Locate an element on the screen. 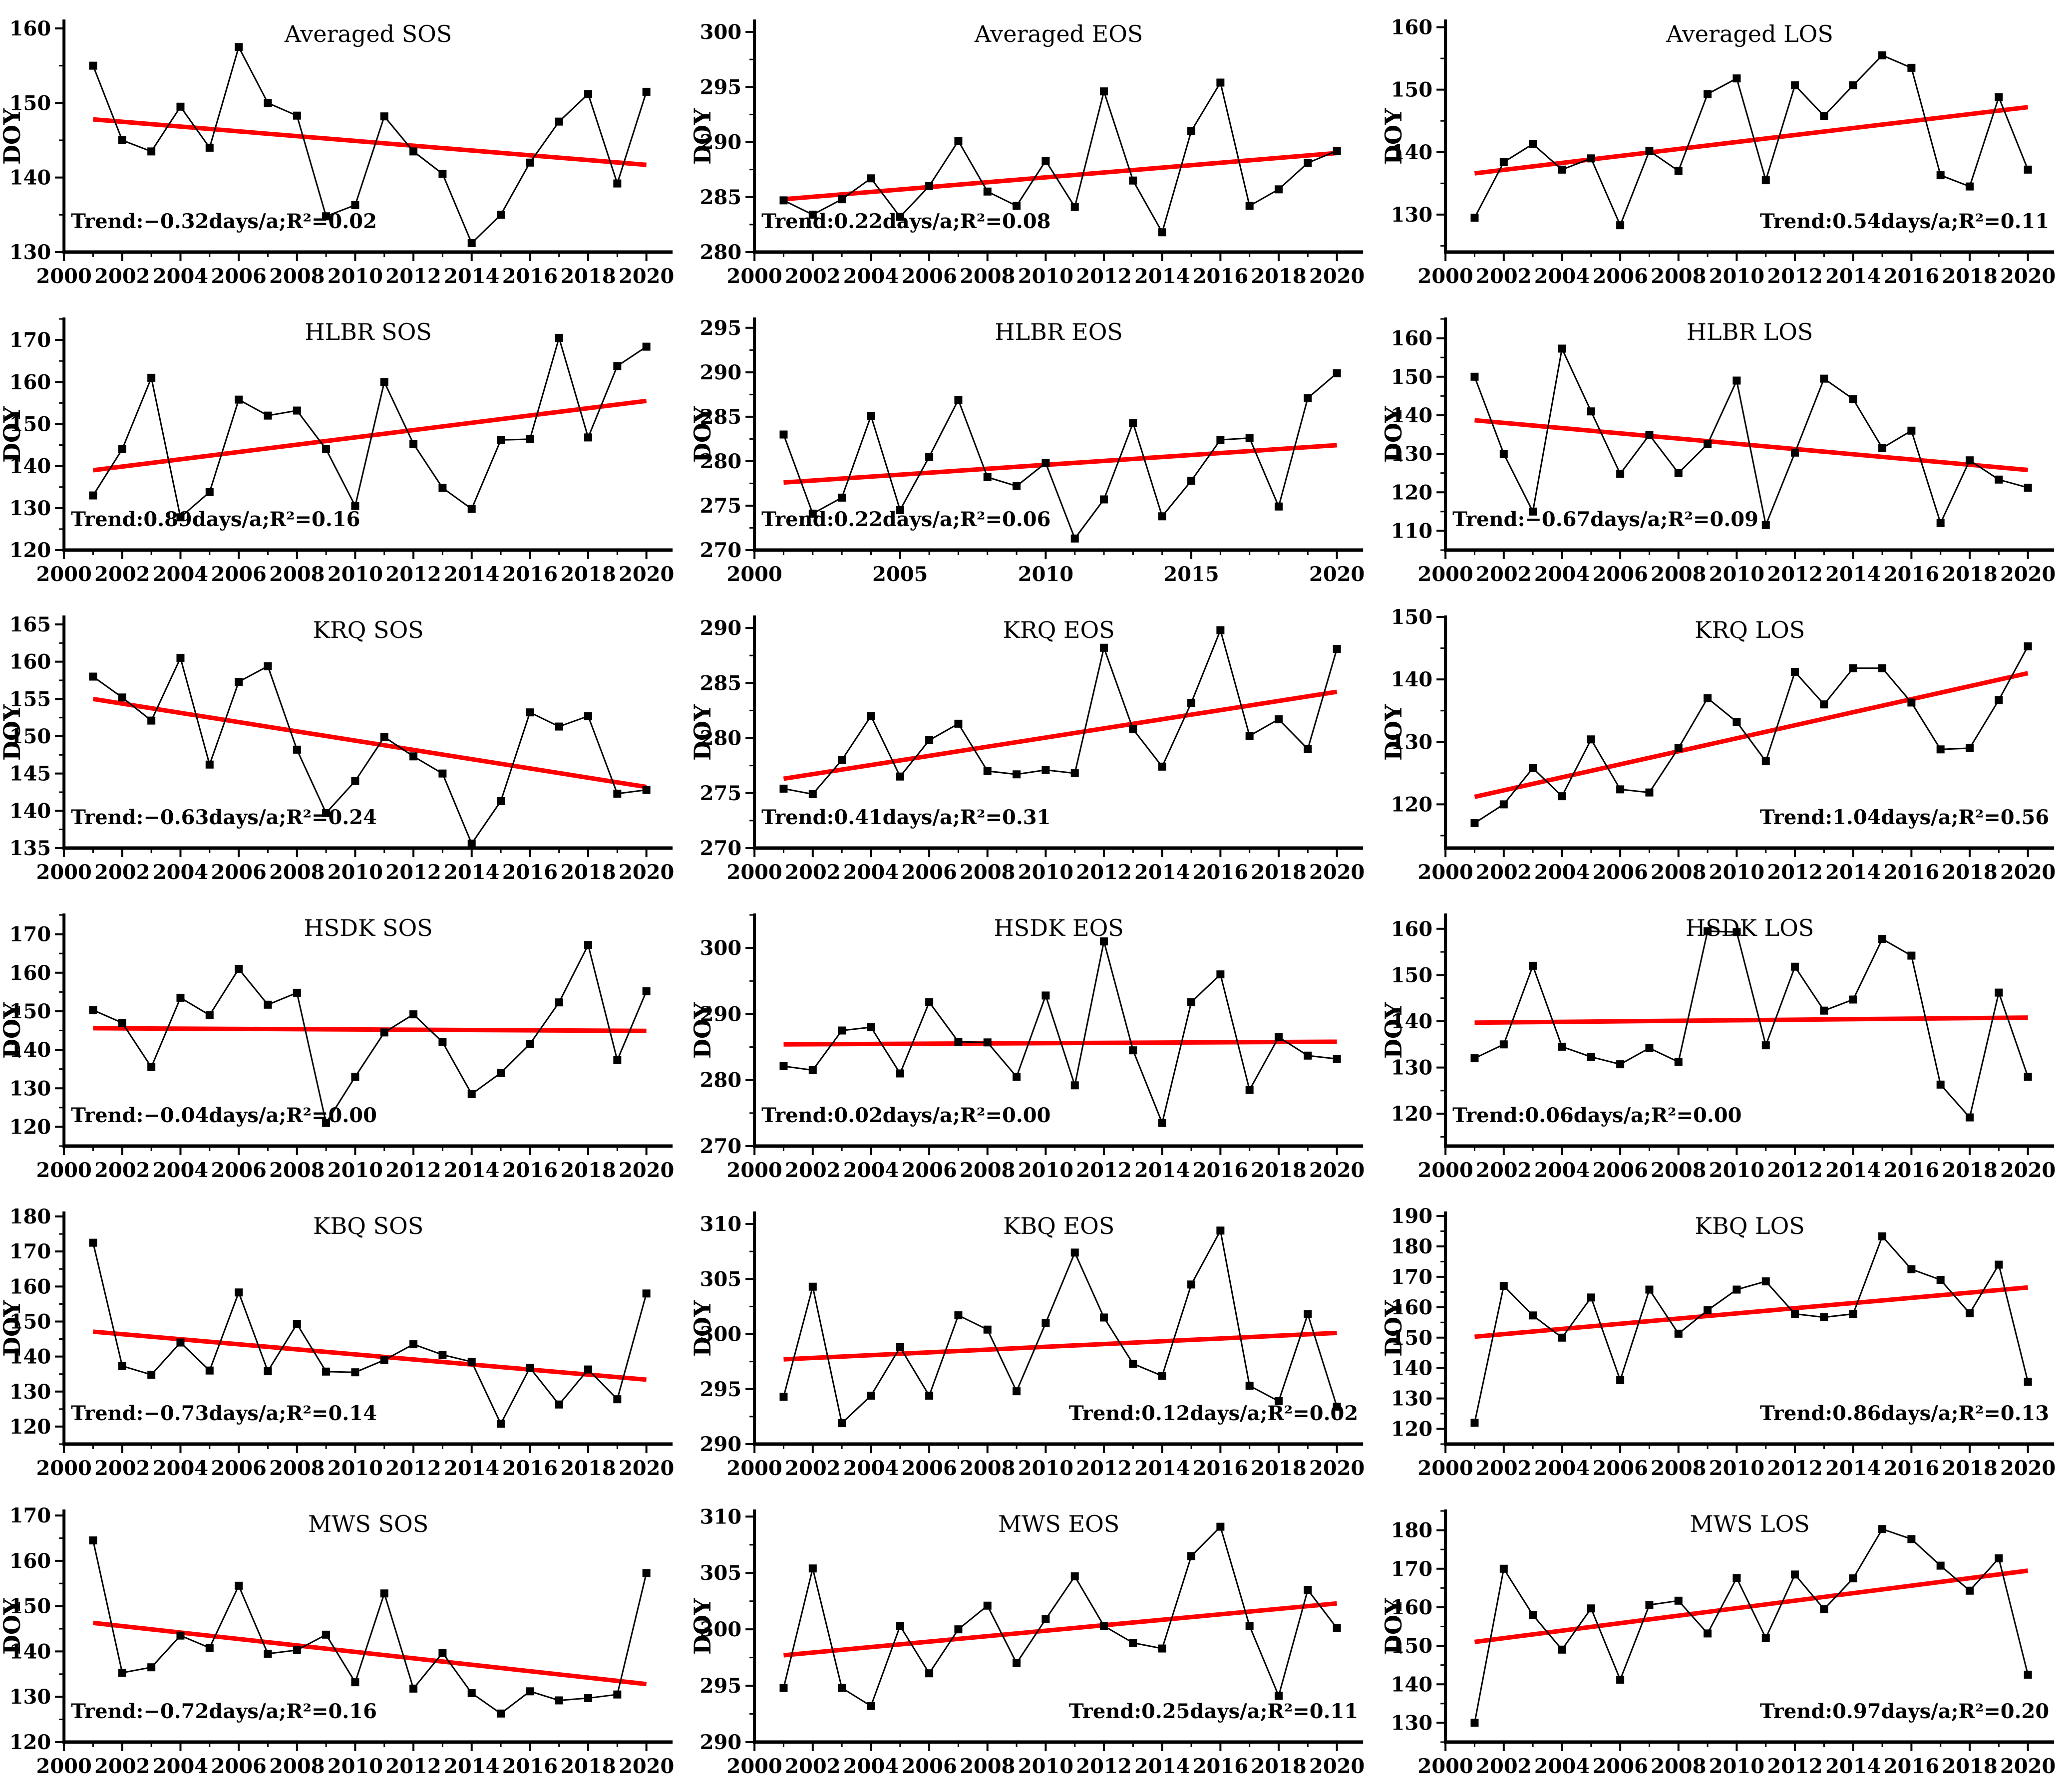 Image resolution: width=2072 pixels, height=1788 pixels. x-tick-label: 2008 is located at coordinates (297, 872).